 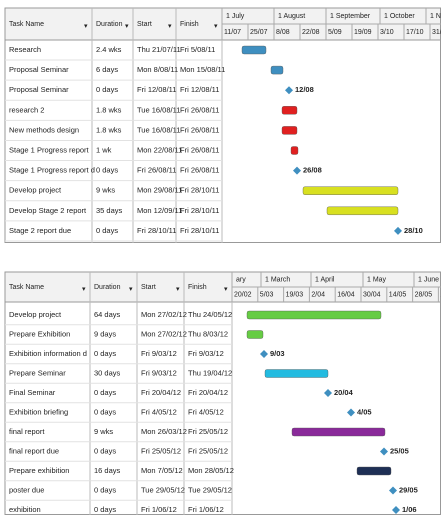 I want to click on cell: Mon 8/08/11, so click(x=157, y=69).